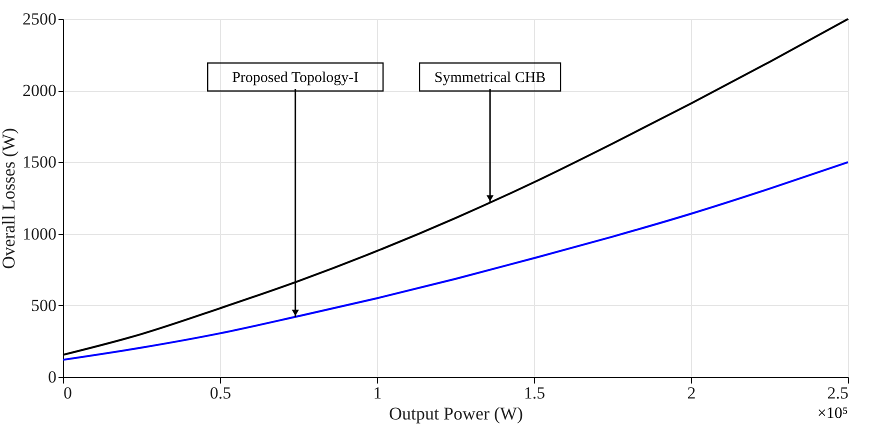 This screenshot has height=435, width=877. Describe the element at coordinates (52, 377) in the screenshot. I see `y-tick-label: 0` at that location.